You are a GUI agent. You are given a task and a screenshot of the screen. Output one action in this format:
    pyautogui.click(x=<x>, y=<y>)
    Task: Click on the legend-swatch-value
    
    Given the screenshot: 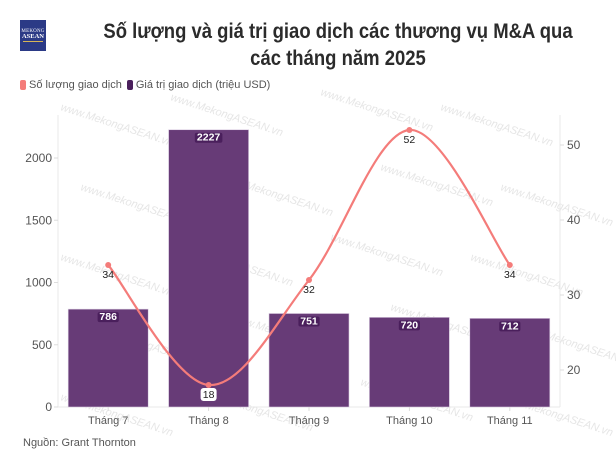 What is the action you would take?
    pyautogui.click(x=129, y=85)
    